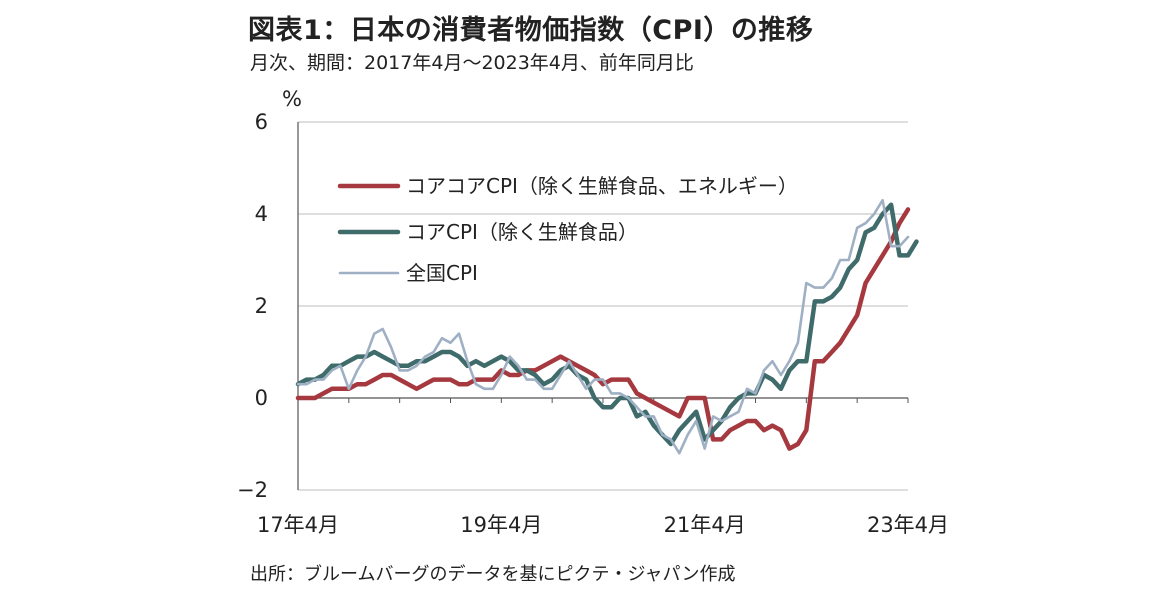 The height and width of the screenshot is (598, 1152). Describe the element at coordinates (292, 99) in the screenshot. I see `y-axis-unit: %` at that location.